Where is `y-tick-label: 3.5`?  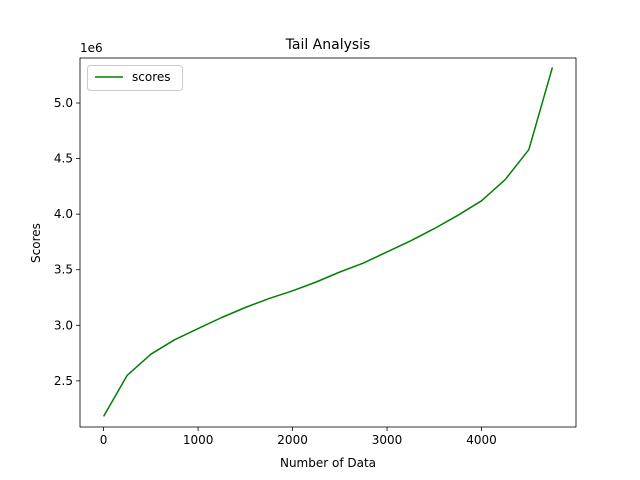 y-tick-label: 3.5 is located at coordinates (63, 270).